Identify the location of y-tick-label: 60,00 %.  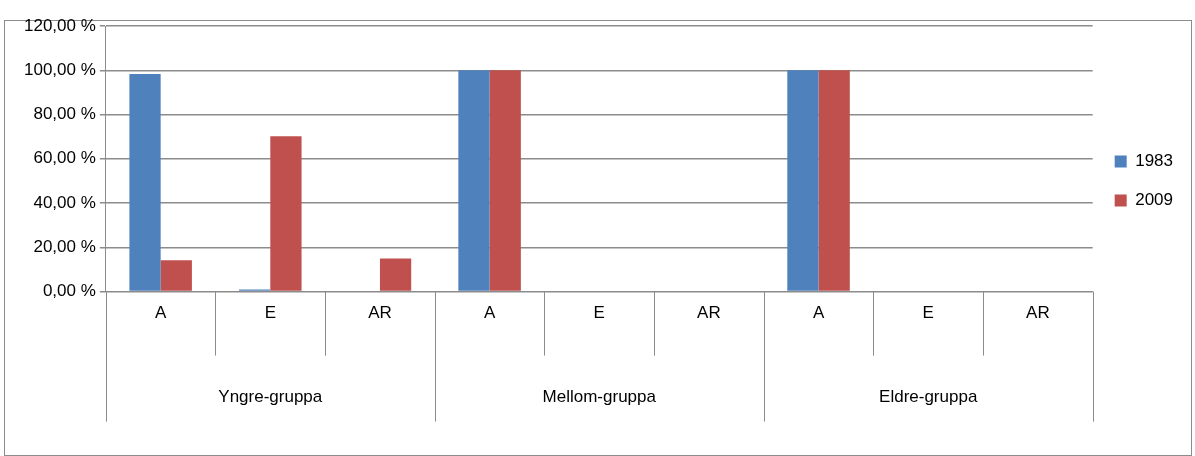
(64, 158).